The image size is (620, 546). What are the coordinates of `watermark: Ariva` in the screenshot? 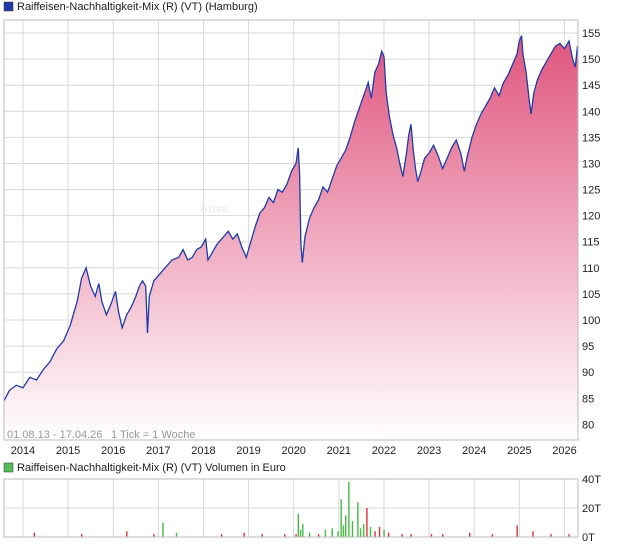 It's located at (214, 209).